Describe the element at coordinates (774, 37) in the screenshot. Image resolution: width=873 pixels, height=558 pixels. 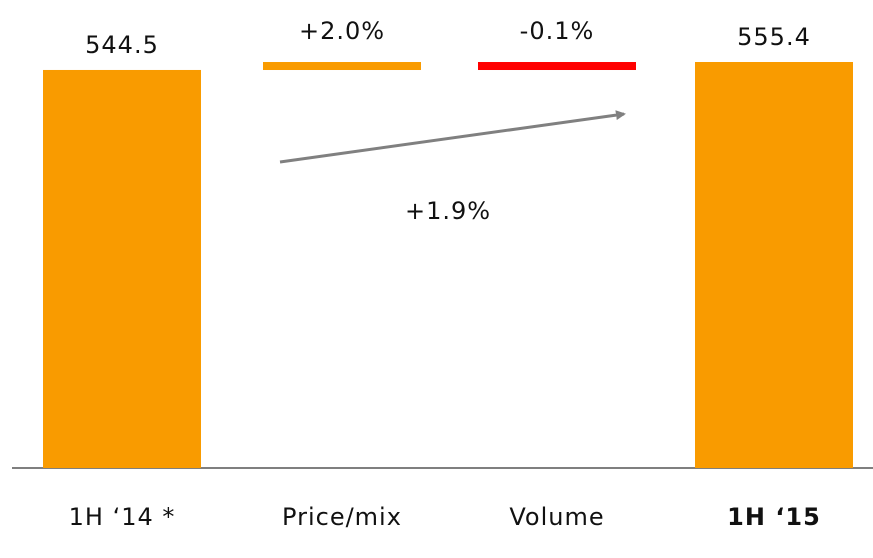
I see `value-label: 555.4` at that location.